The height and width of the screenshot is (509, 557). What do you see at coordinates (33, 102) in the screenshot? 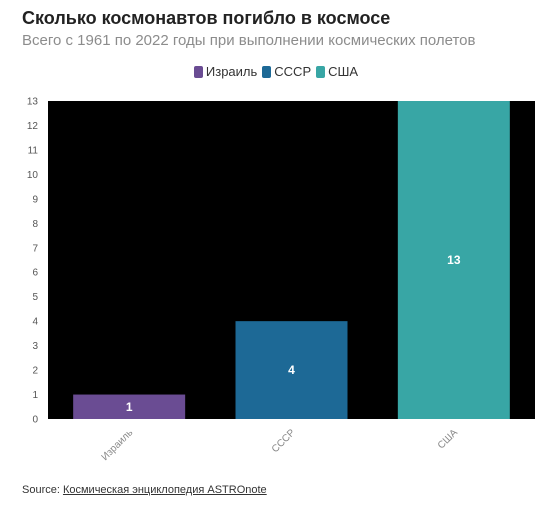
I see `y-tick-label-13: 13` at bounding box center [33, 102].